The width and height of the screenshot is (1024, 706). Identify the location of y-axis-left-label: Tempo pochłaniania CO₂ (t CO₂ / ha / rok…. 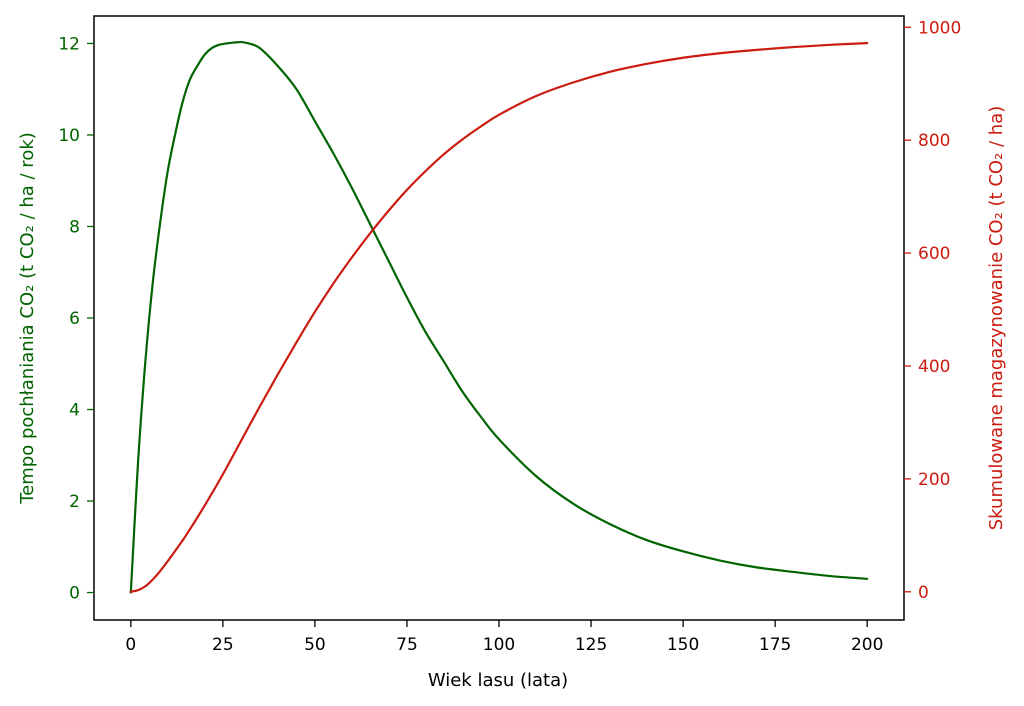
(27, 318).